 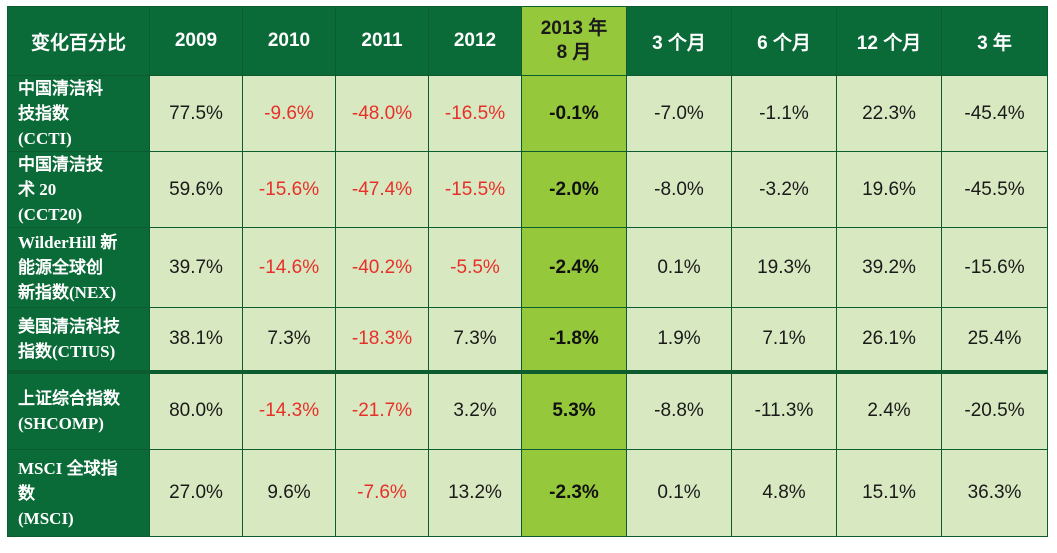 I want to click on value-cell: 4.8%, so click(x=784, y=493).